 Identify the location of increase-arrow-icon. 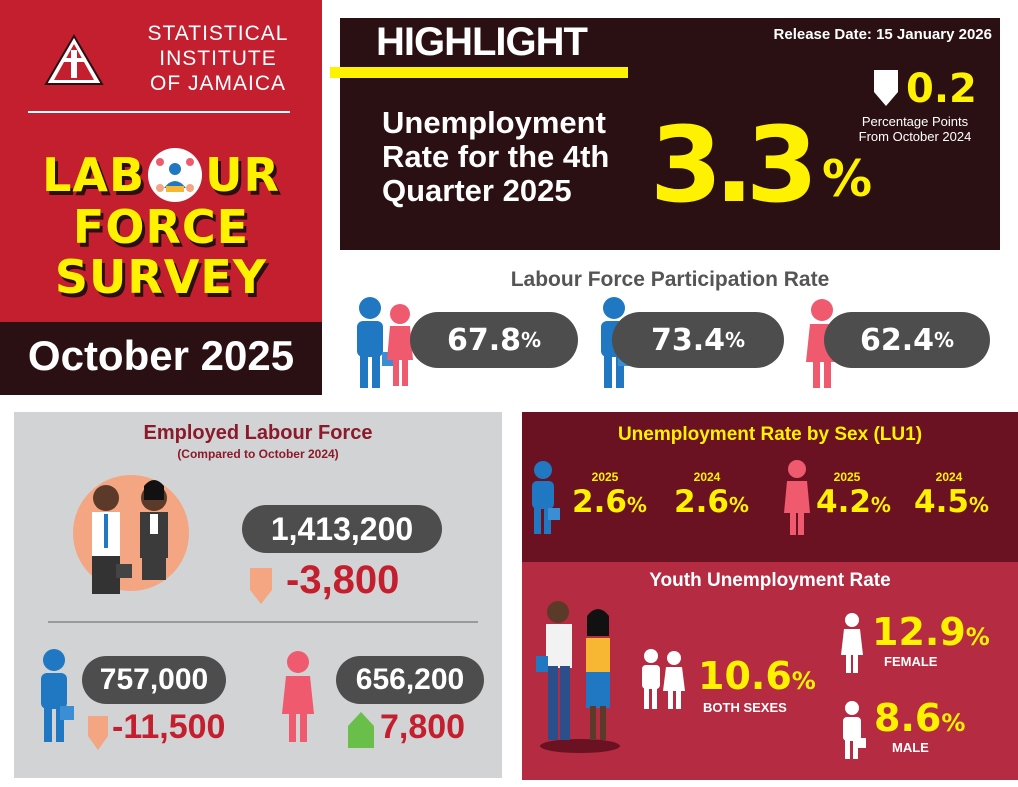
(361, 730).